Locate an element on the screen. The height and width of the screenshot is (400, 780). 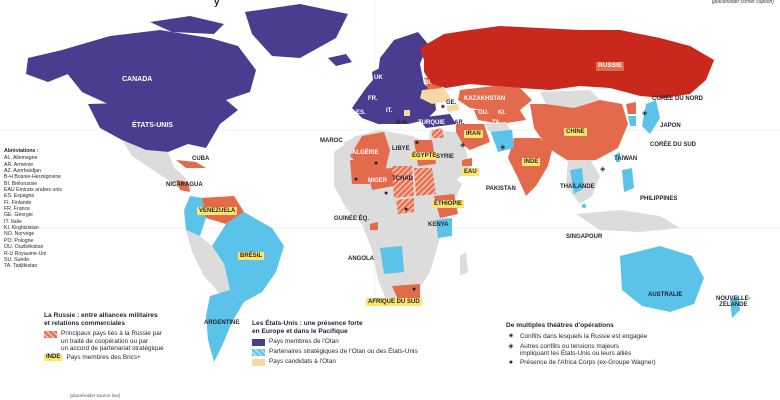
label-turquie: TURQUIE is located at coordinates (431, 123).